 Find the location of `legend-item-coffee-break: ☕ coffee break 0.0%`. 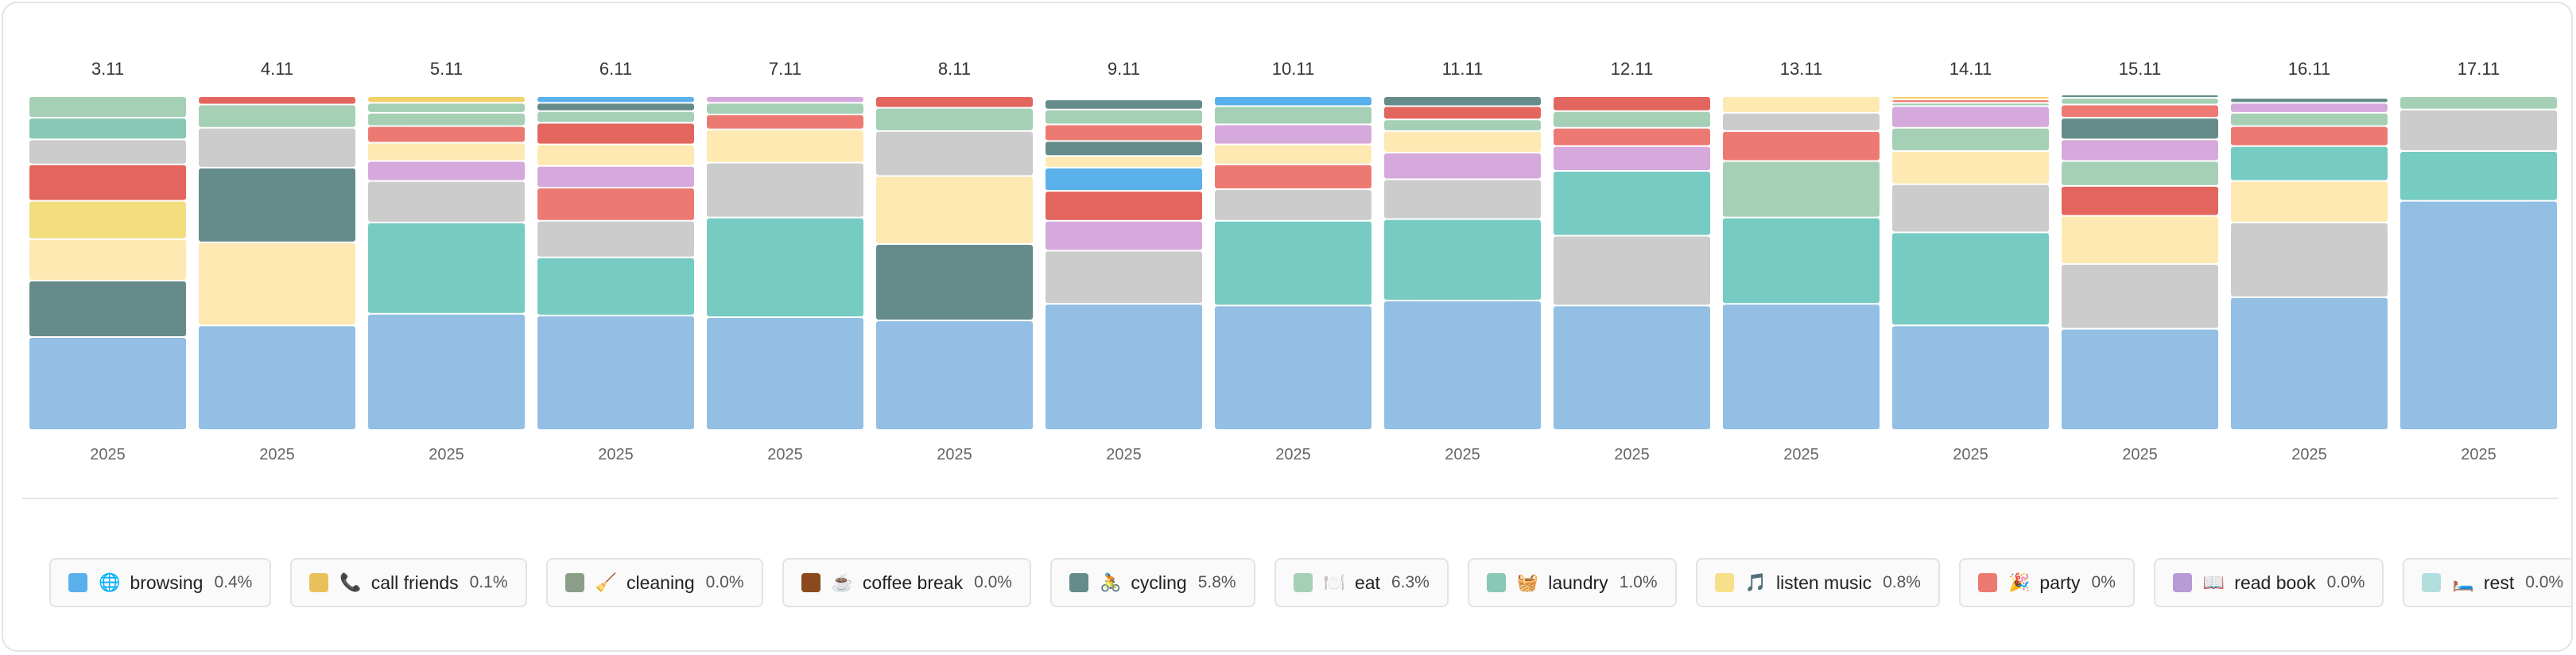

legend-item-coffee-break: ☕ coffee break 0.0% is located at coordinates (907, 582).